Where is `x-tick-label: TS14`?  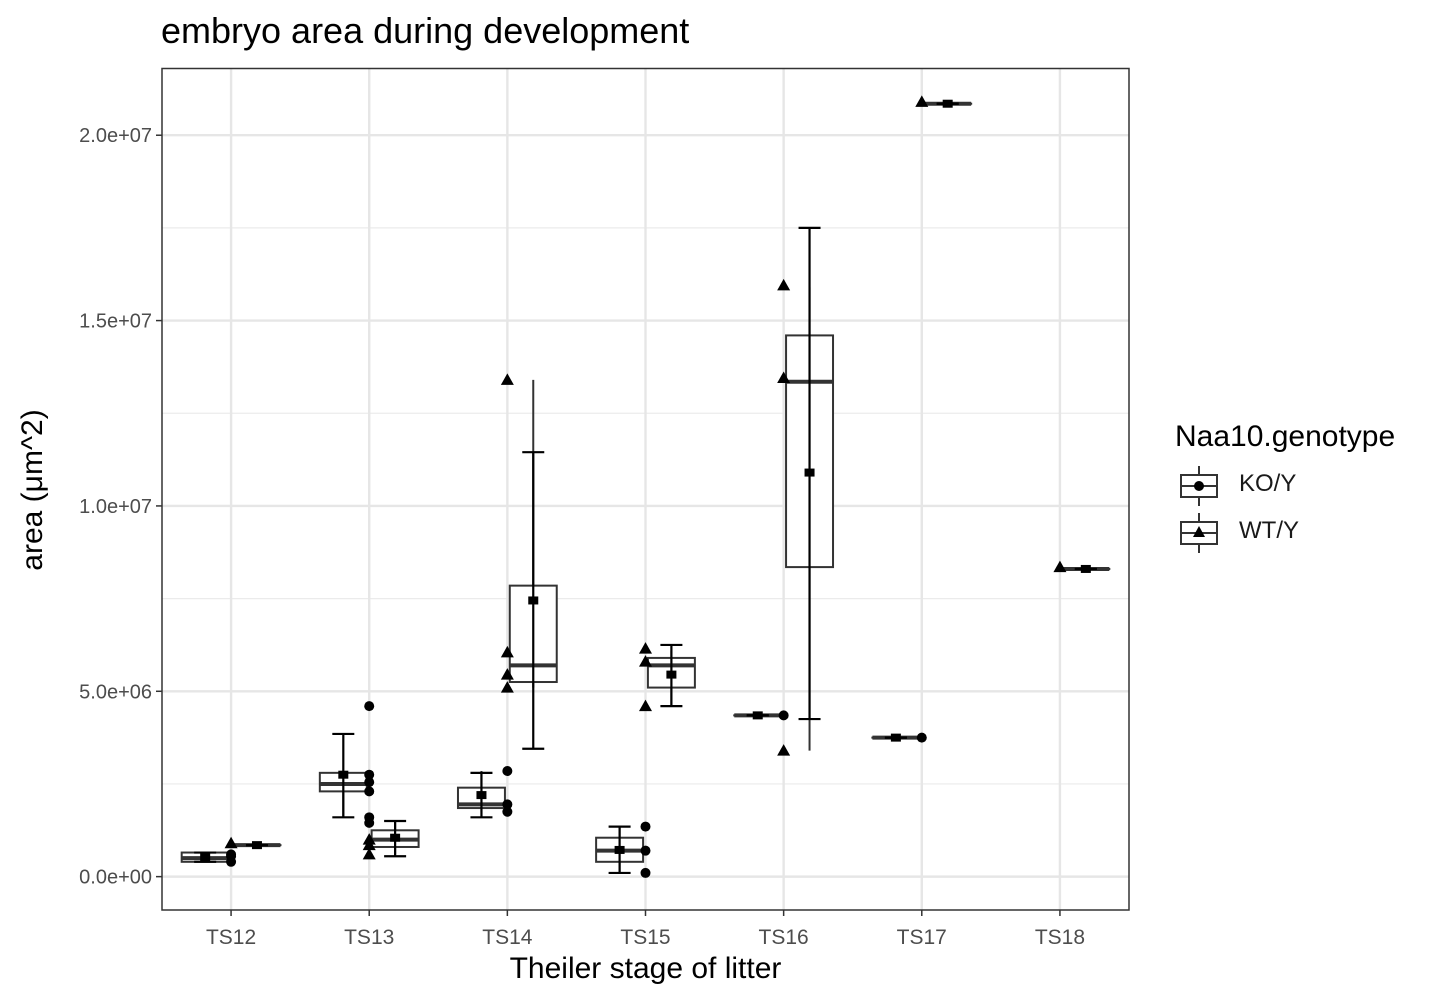
x-tick-label: TS14 is located at coordinates (507, 937).